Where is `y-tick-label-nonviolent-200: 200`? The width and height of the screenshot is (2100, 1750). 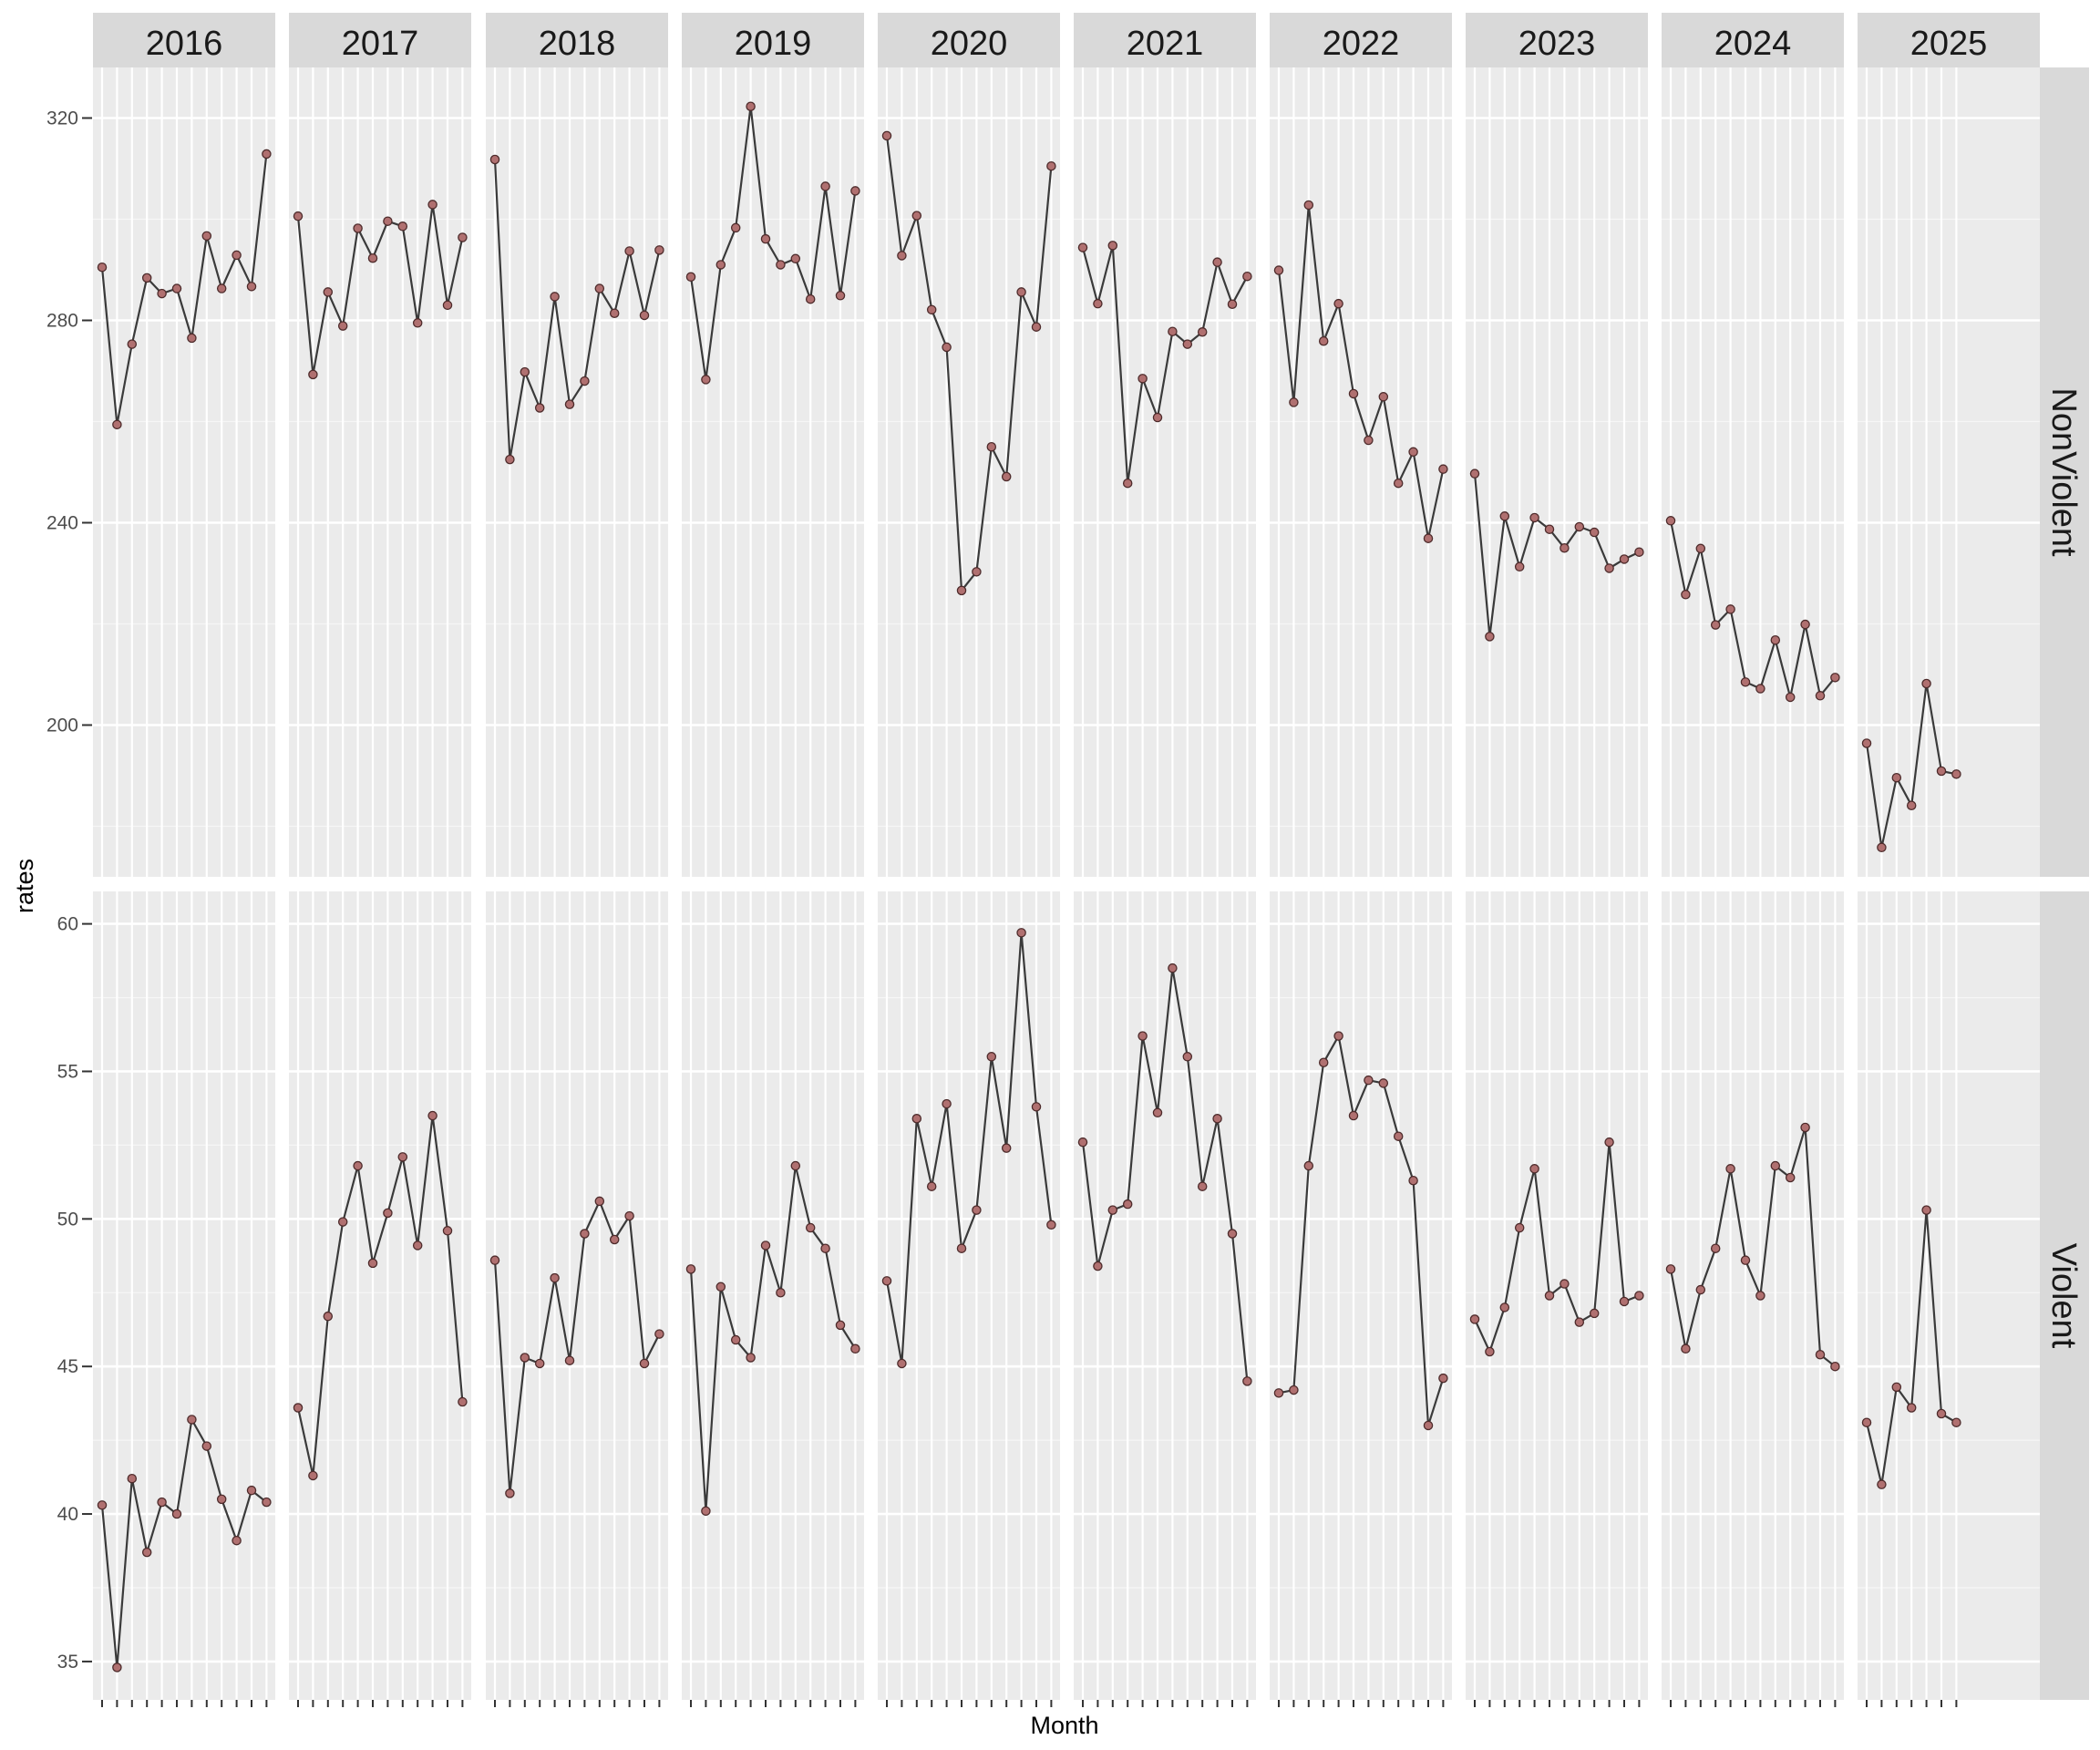
y-tick-label-nonviolent-200: 200 is located at coordinates (62, 726).